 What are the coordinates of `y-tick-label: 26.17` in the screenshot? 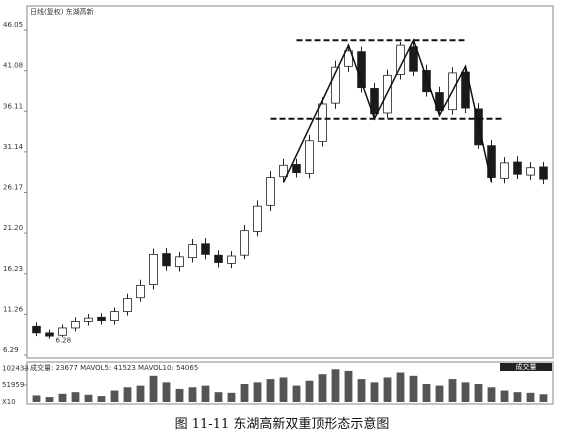 It's located at (13, 188).